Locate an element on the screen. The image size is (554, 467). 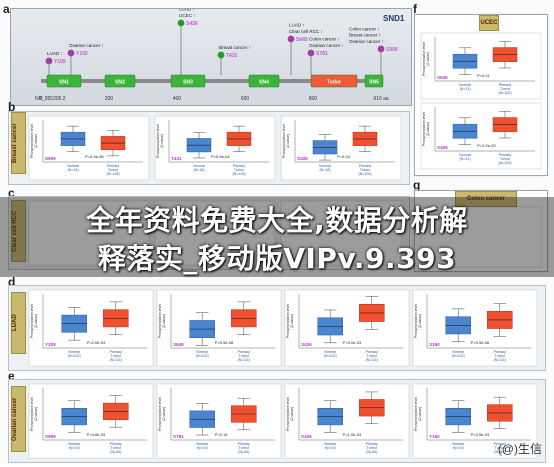
p-value-label: P=5.9e-04 is located at coordinates (220, 156).